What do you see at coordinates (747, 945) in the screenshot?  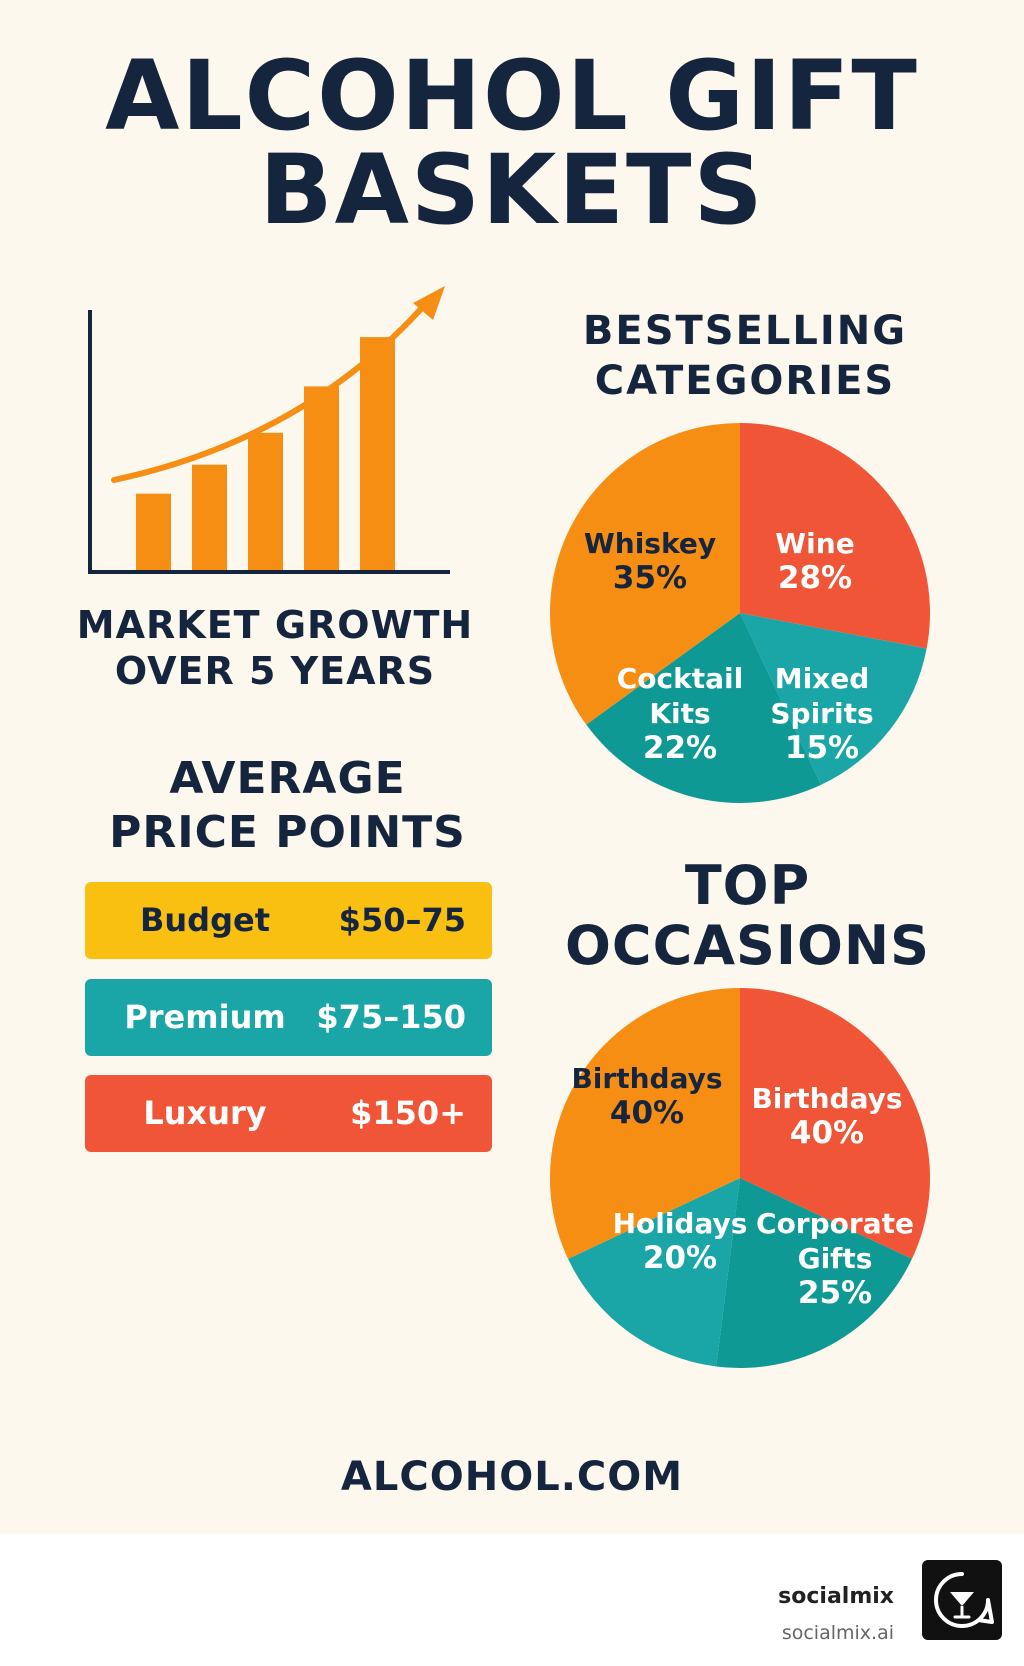 I see `occasions-heading-line2: OCCASIONS` at bounding box center [747, 945].